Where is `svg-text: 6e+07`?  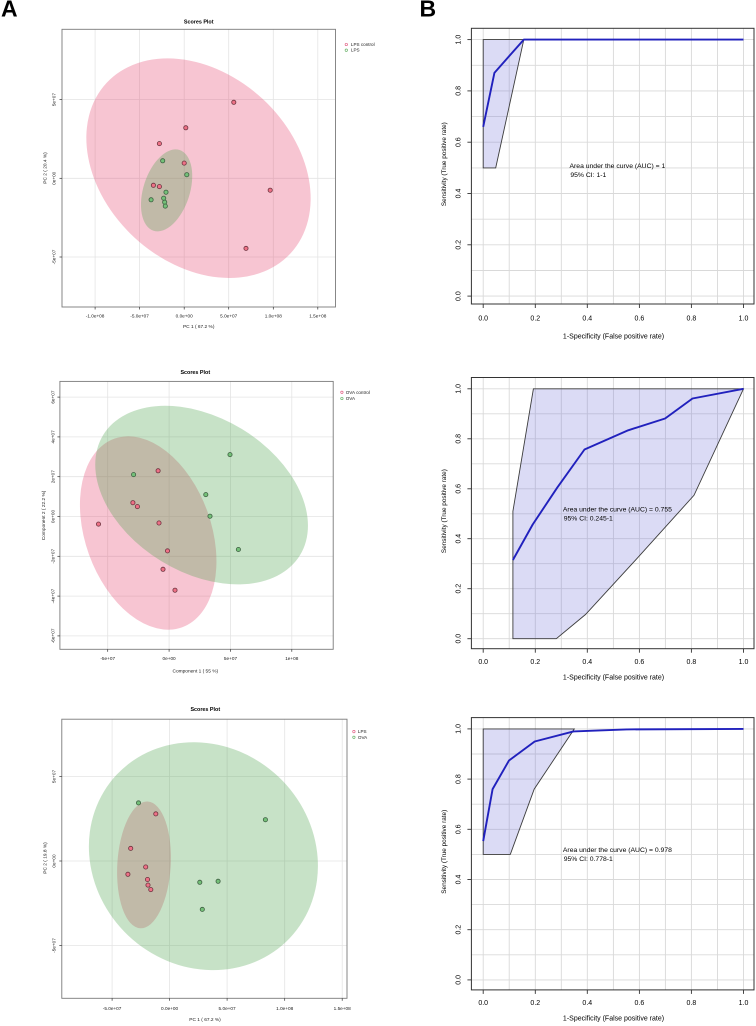
svg-text: 6e+07 is located at coordinates (53, 397).